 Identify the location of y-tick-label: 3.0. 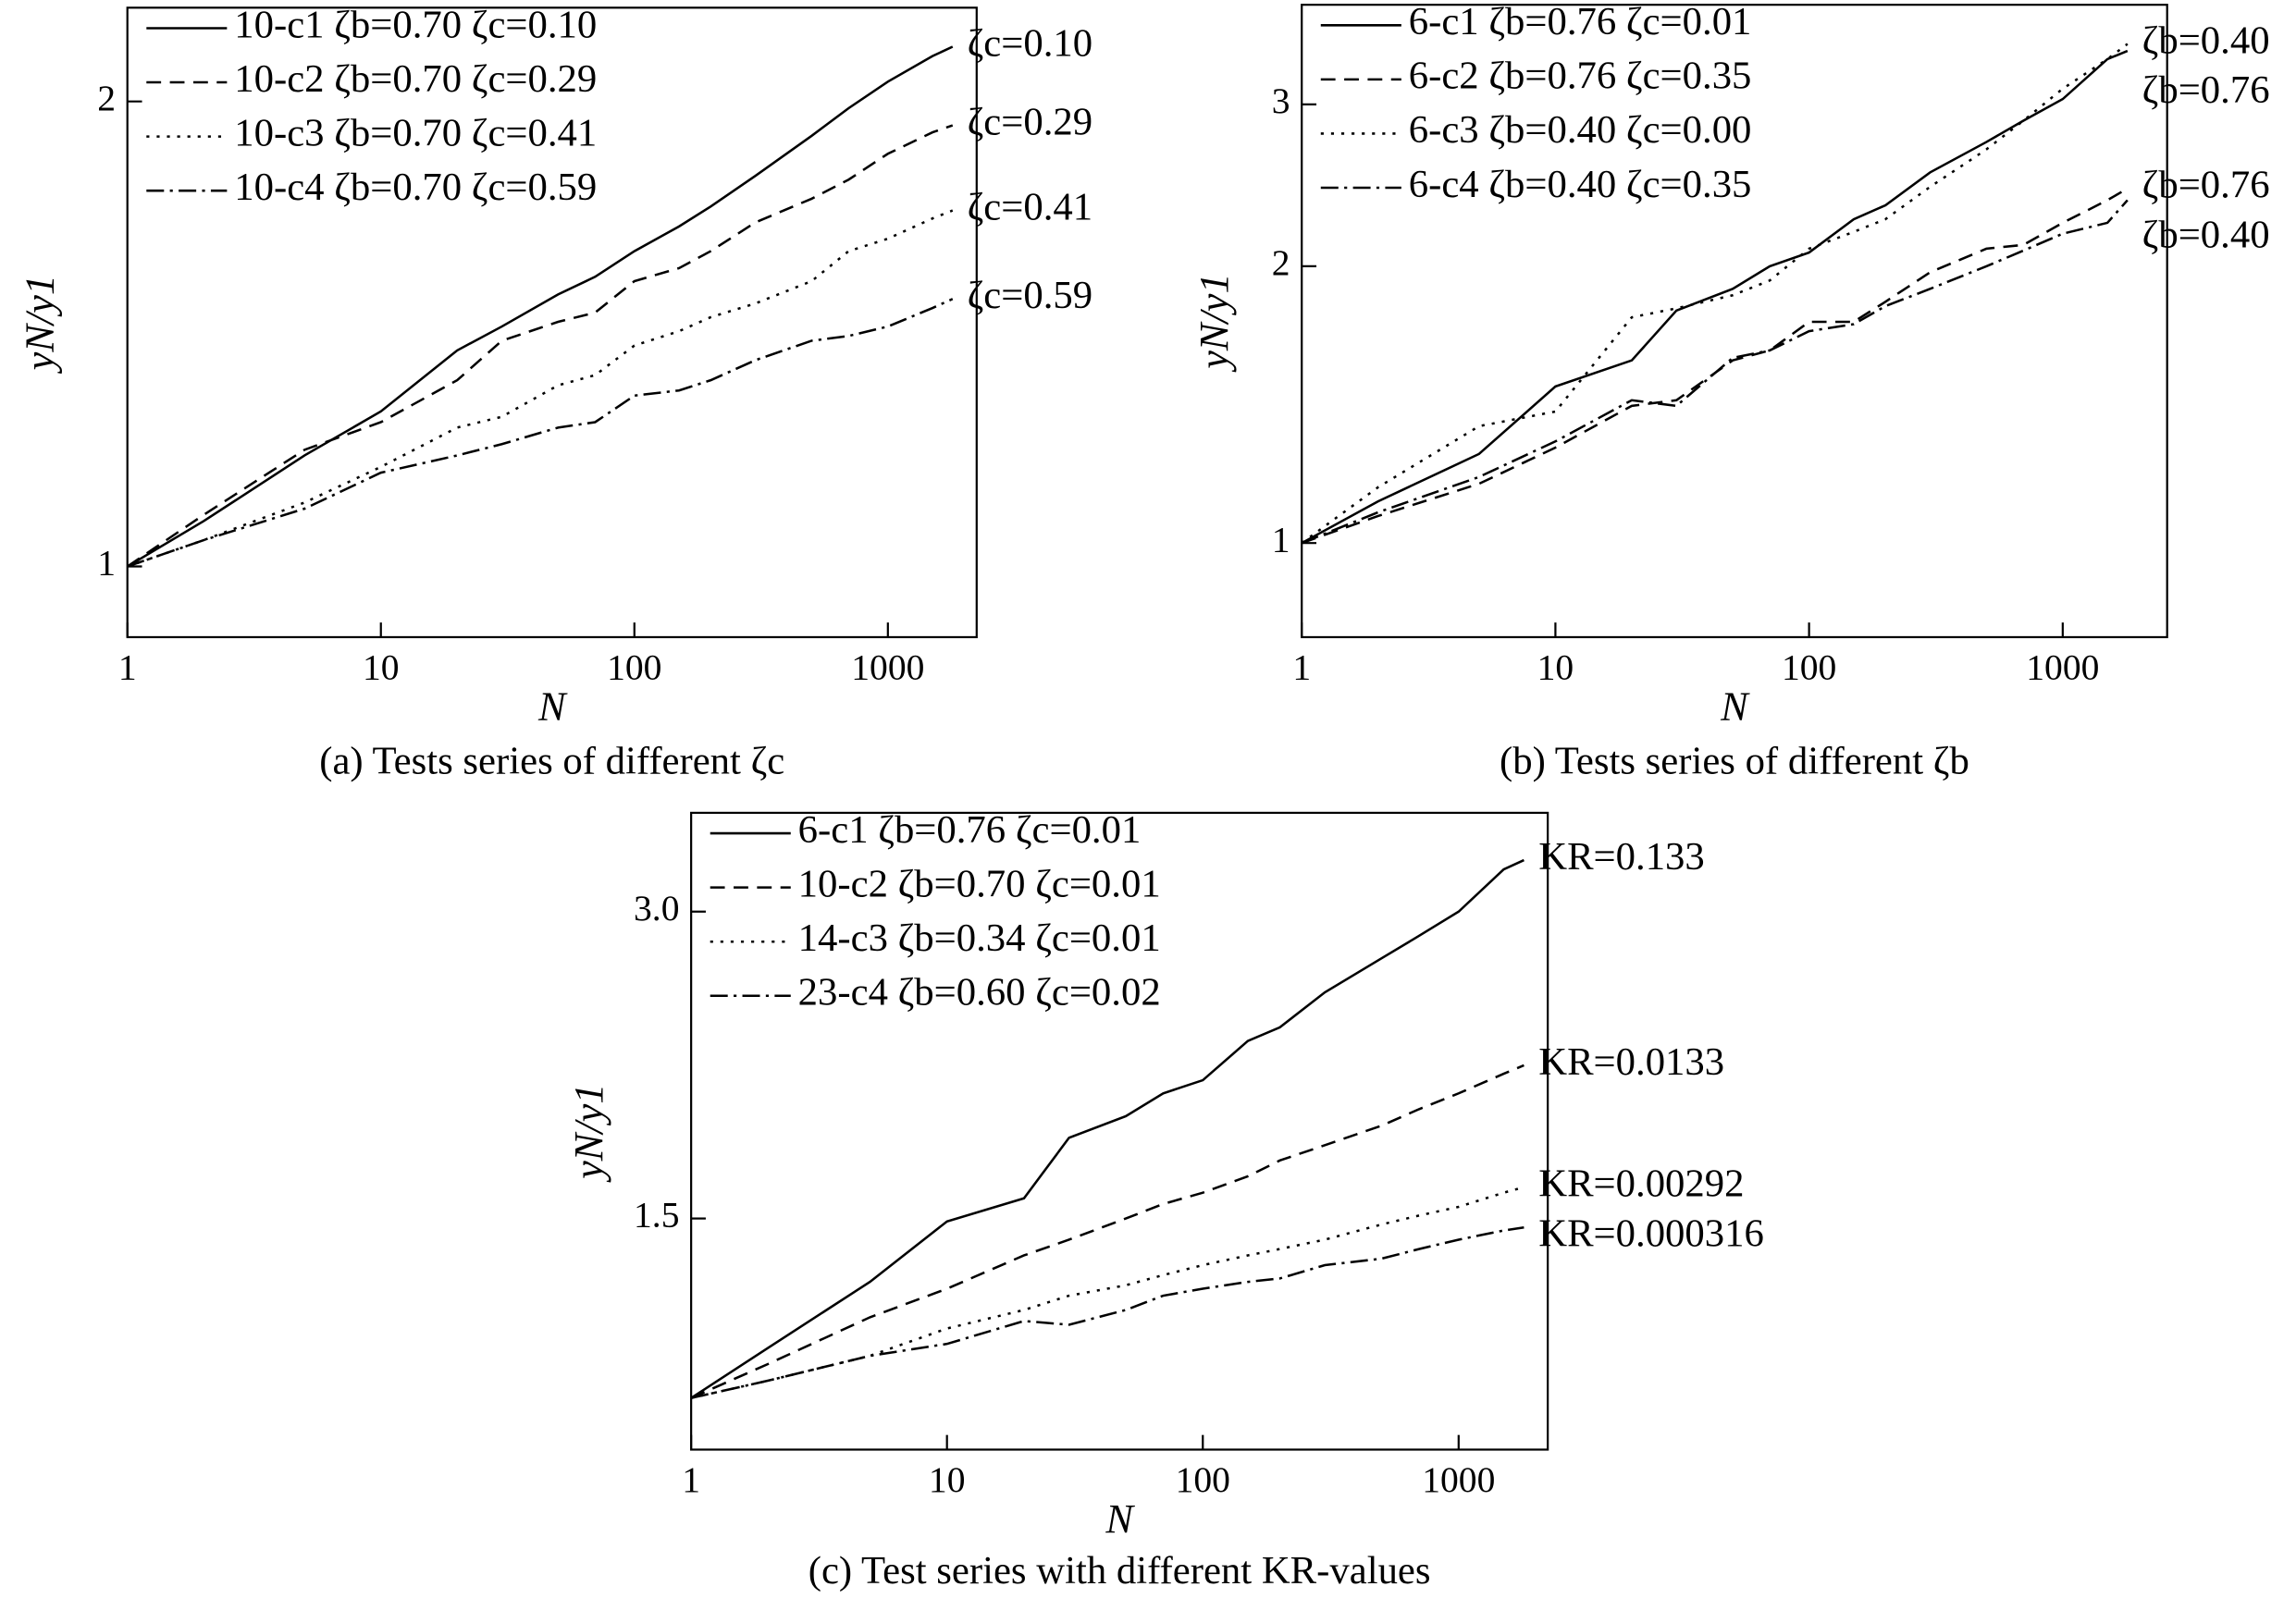
(656, 908).